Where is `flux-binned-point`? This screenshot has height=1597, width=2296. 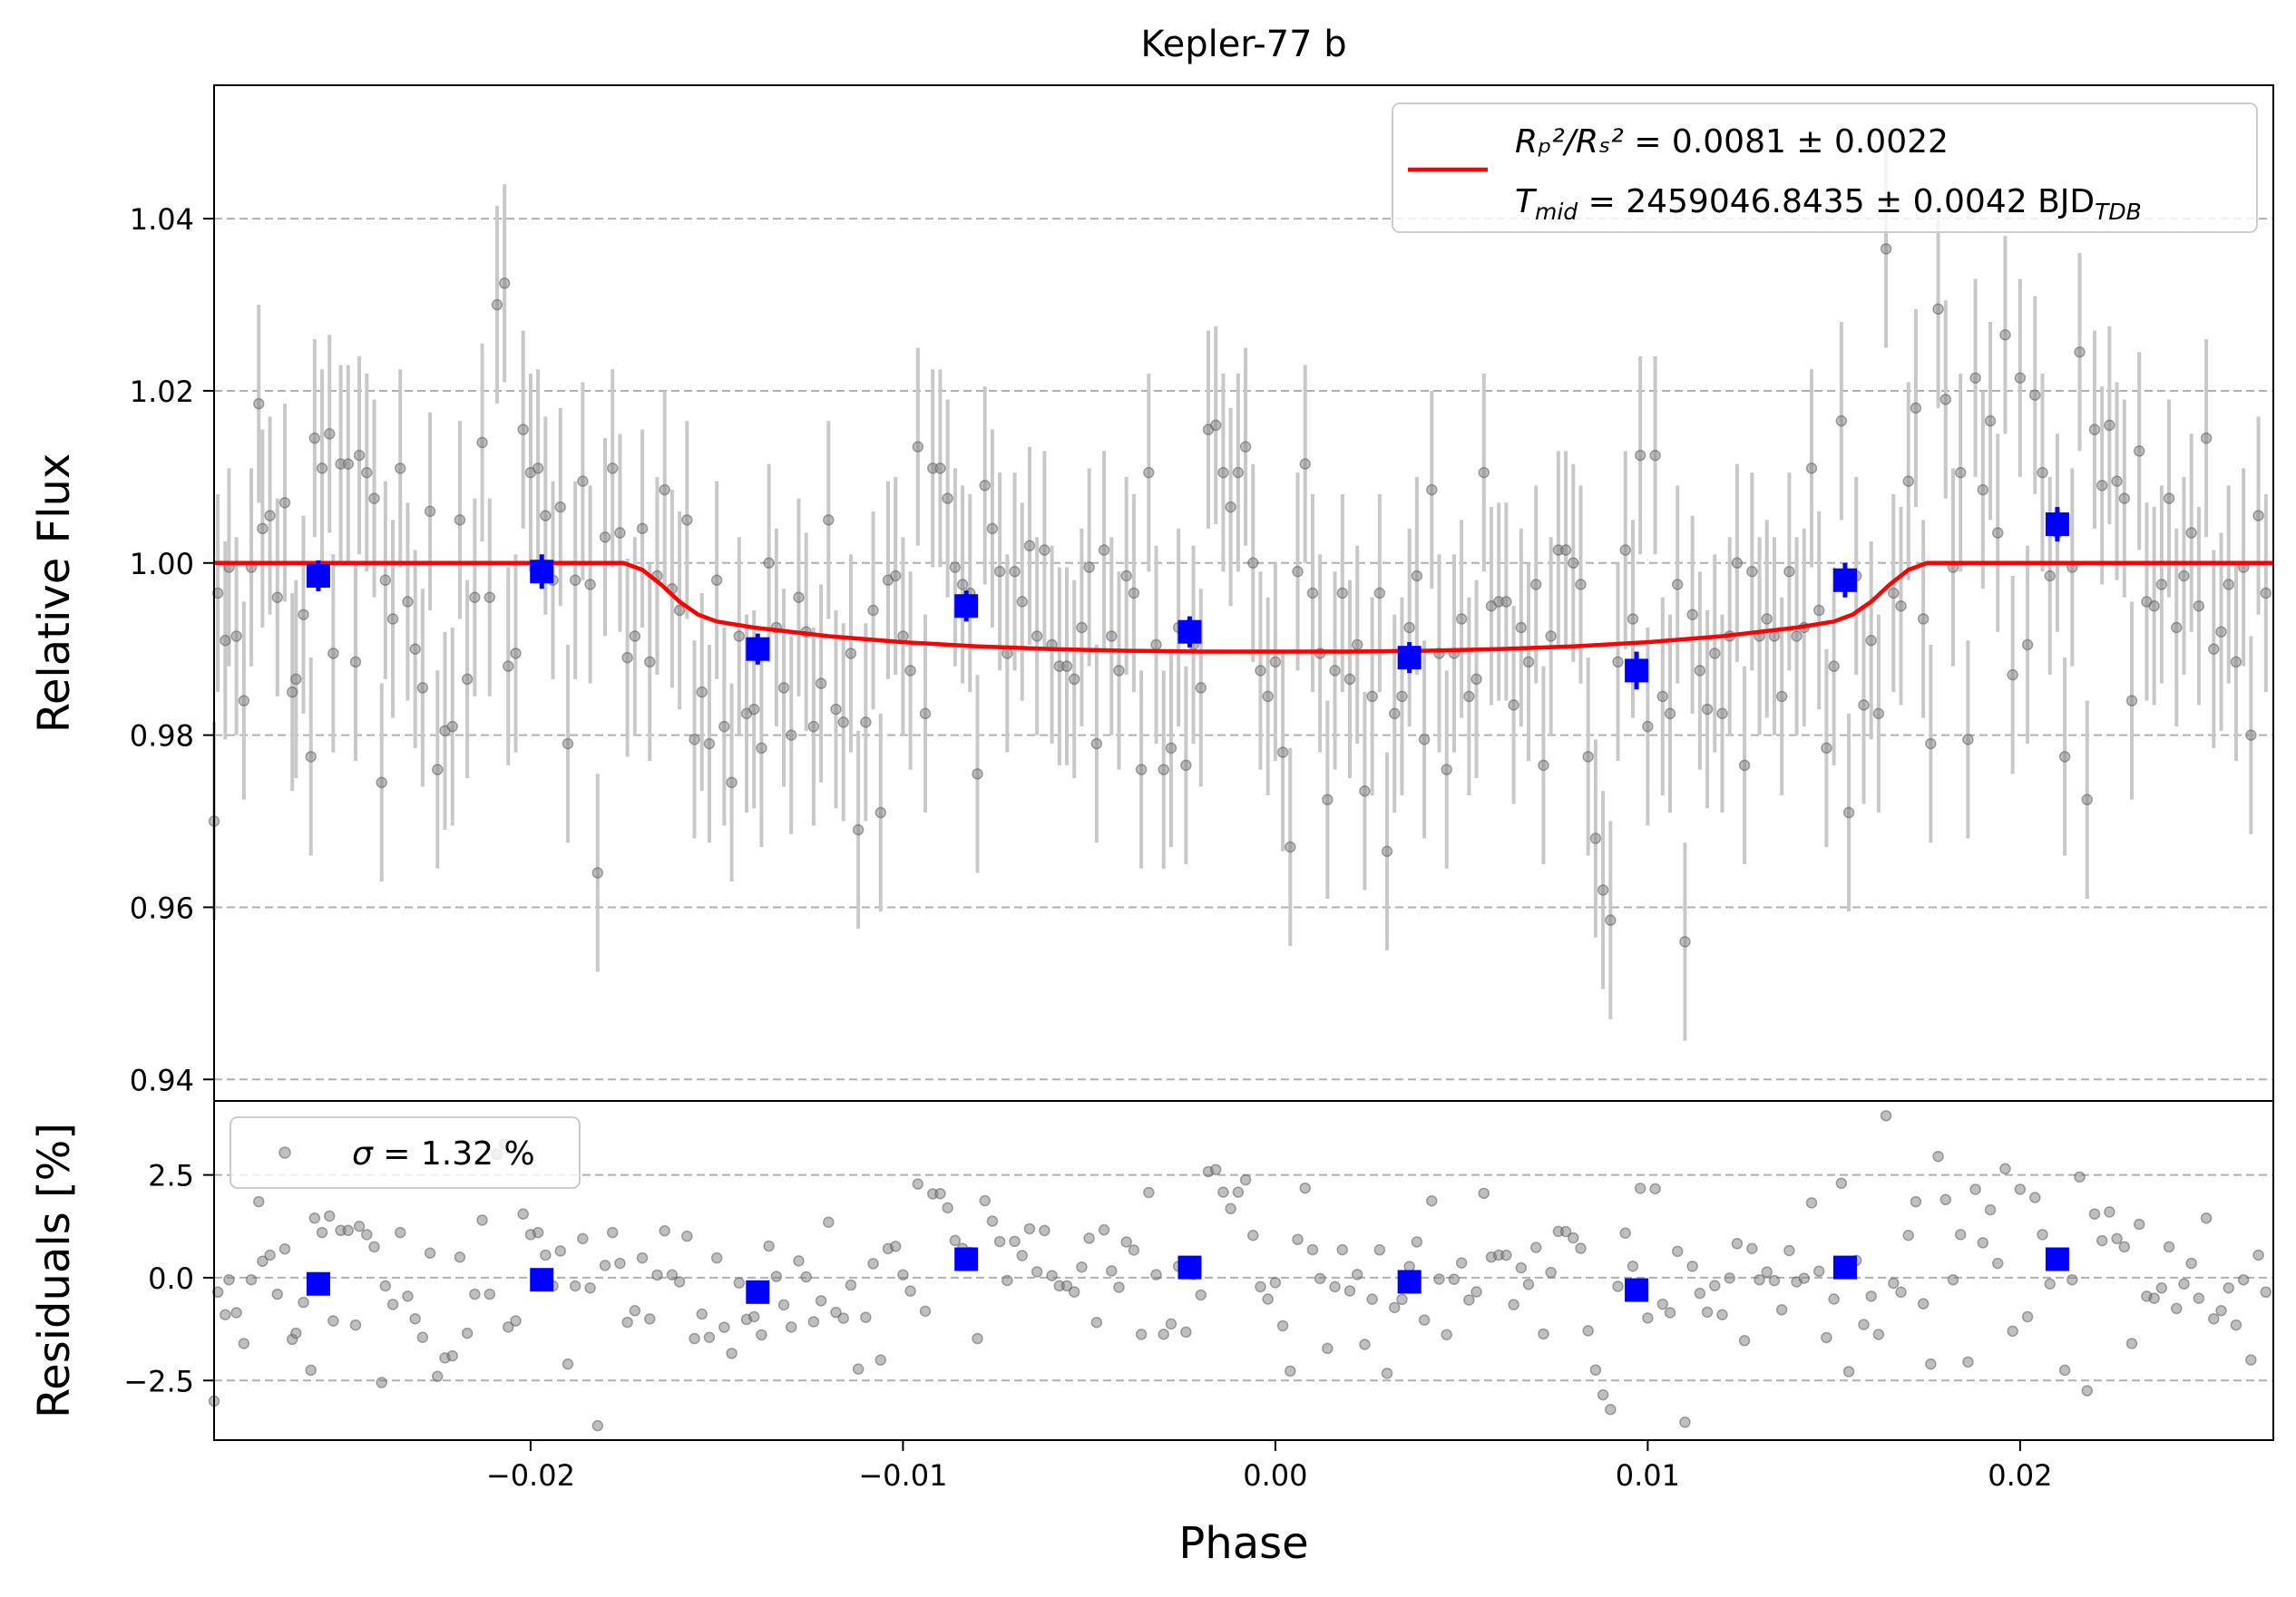 flux-binned-point is located at coordinates (758, 649).